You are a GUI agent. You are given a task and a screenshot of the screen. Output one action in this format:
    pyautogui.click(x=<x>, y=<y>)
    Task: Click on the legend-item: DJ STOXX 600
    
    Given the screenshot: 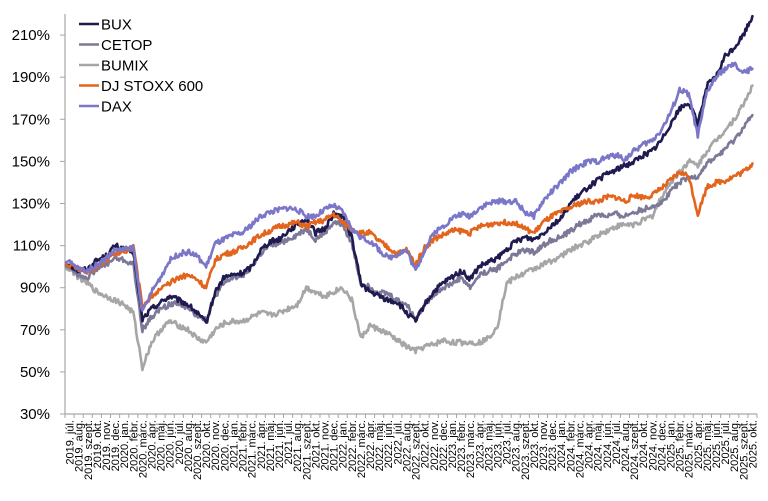 What is the action you would take?
    pyautogui.click(x=141, y=86)
    